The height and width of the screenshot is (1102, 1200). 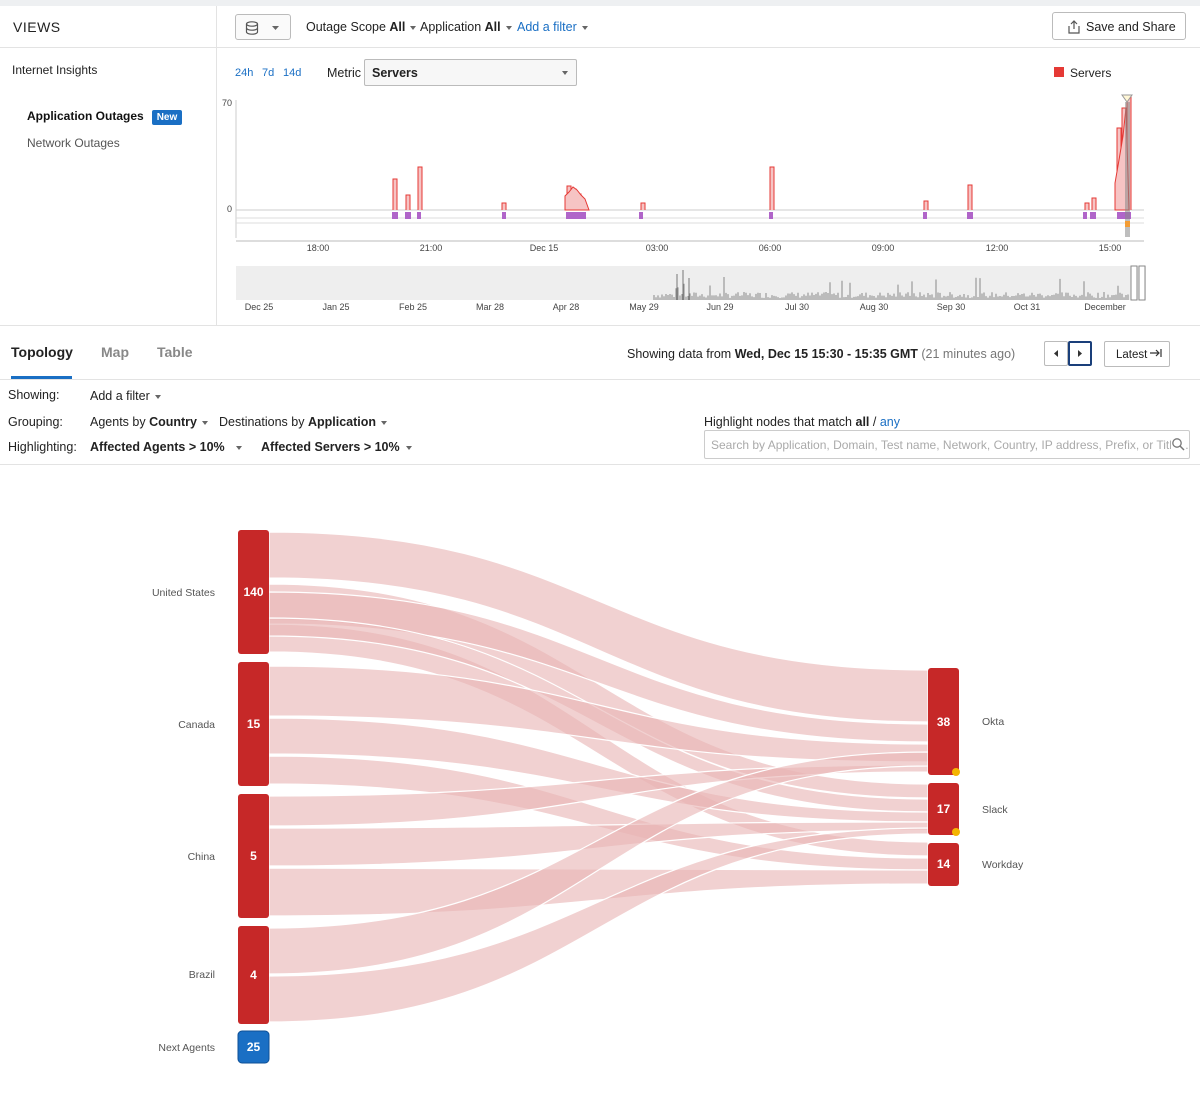 What do you see at coordinates (943, 864) in the screenshot?
I see `node-workday` at bounding box center [943, 864].